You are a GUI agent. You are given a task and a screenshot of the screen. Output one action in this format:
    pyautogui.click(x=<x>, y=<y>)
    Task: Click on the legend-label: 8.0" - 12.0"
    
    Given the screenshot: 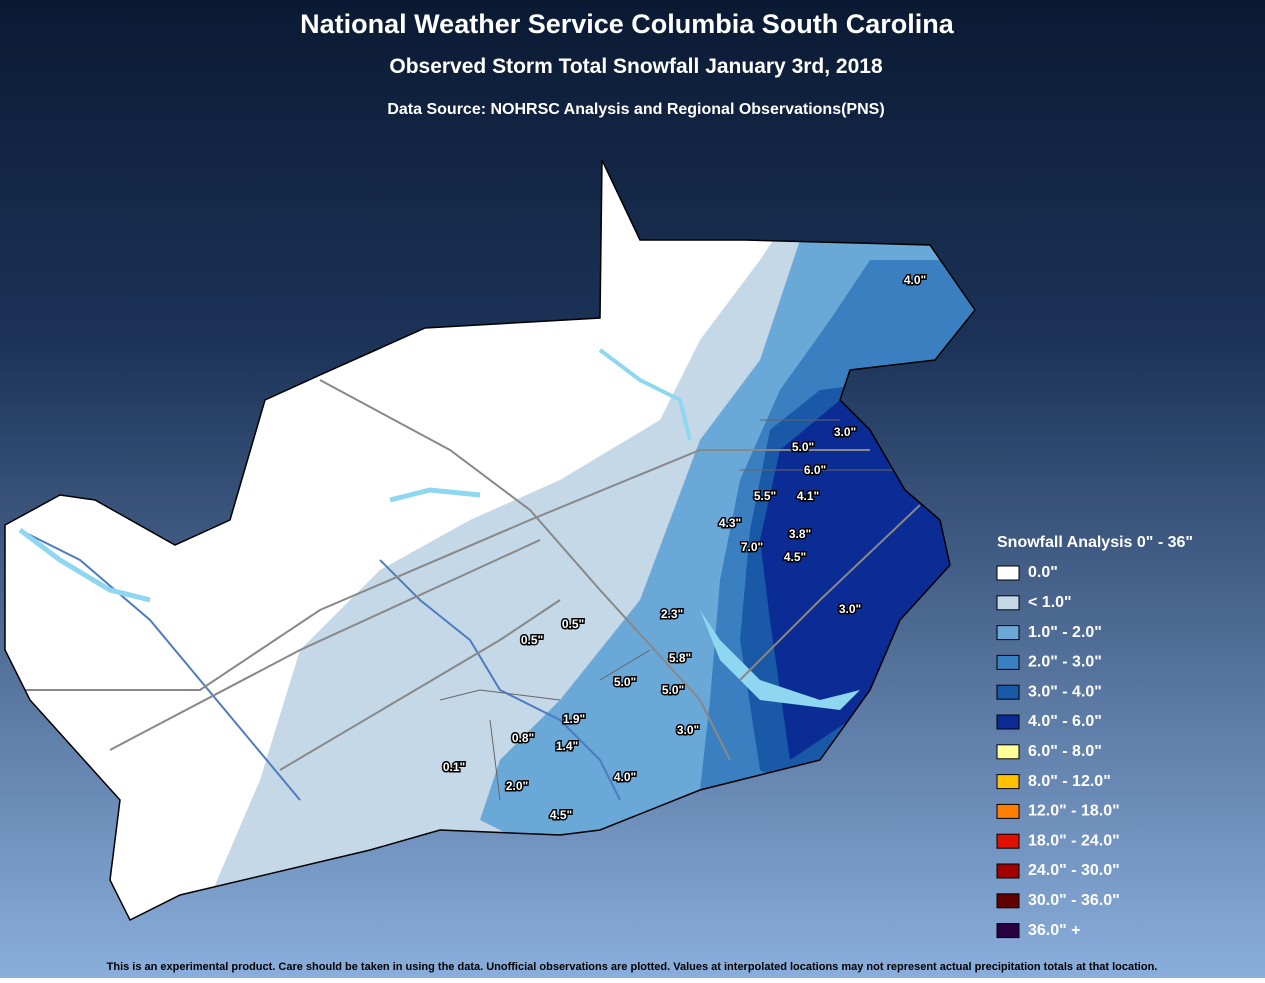 What is the action you would take?
    pyautogui.click(x=1069, y=781)
    